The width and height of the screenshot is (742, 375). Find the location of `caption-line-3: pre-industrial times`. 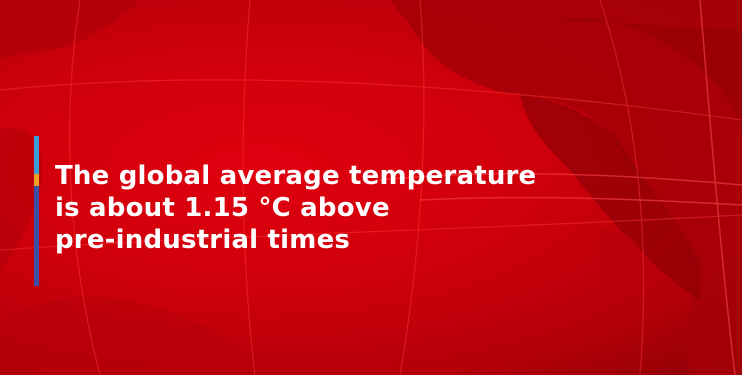

caption-line-3: pre-industrial times is located at coordinates (203, 240).